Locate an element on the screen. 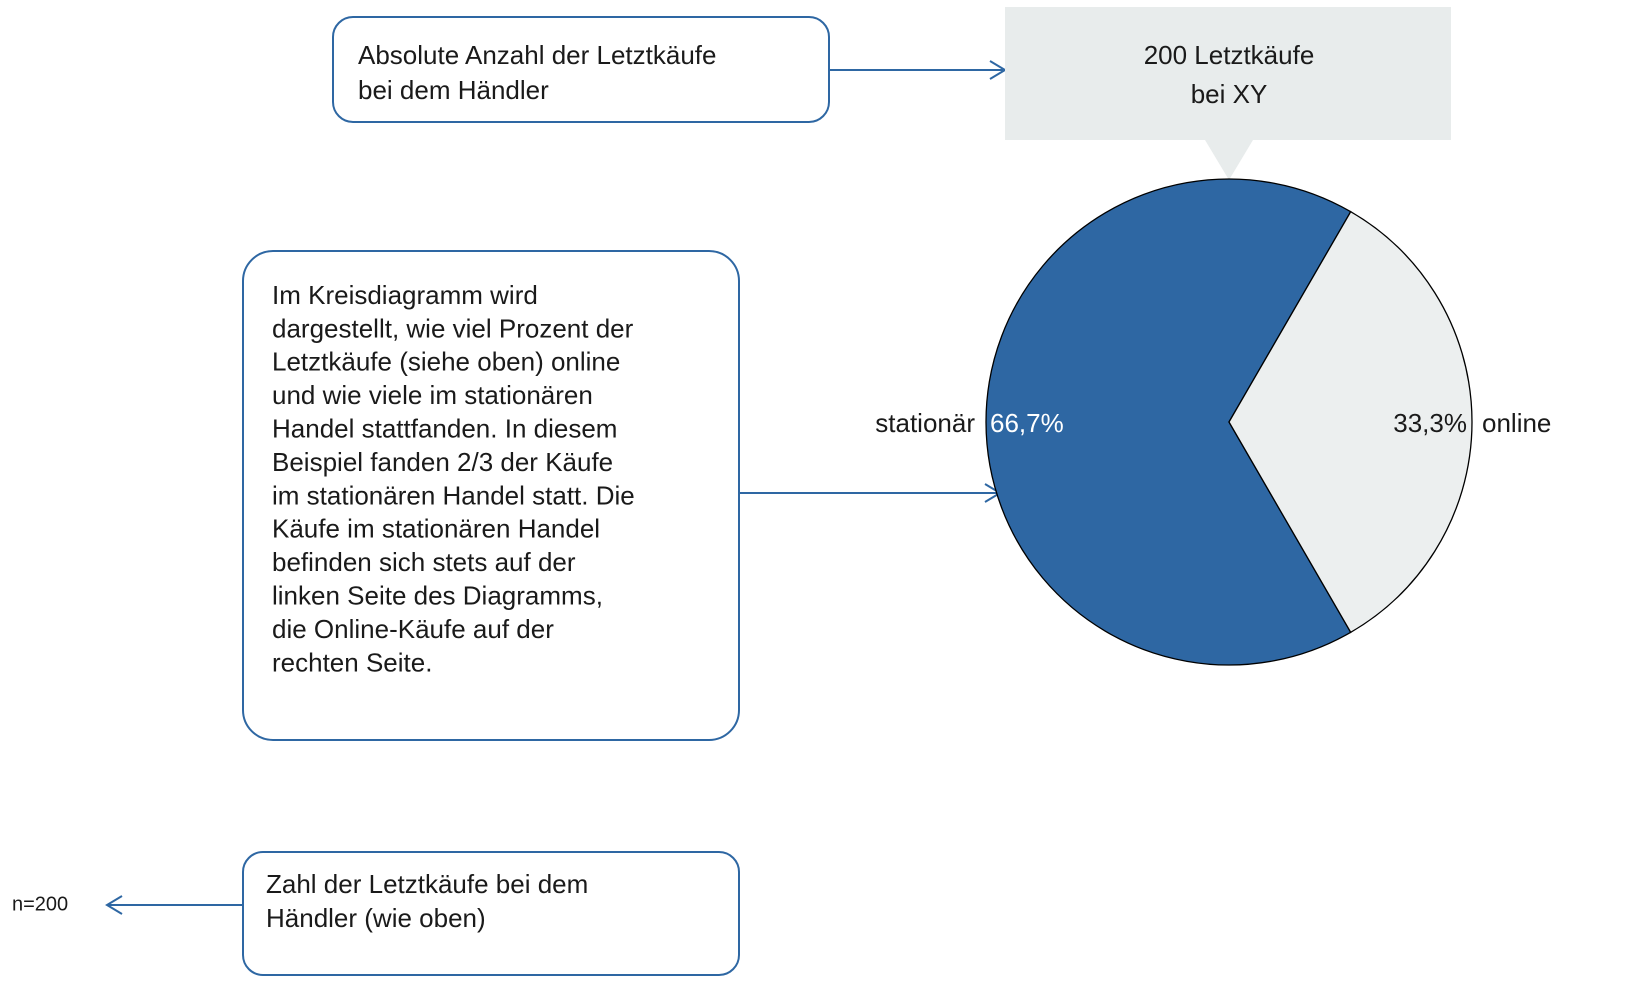  callout-box is located at coordinates (491, 913).